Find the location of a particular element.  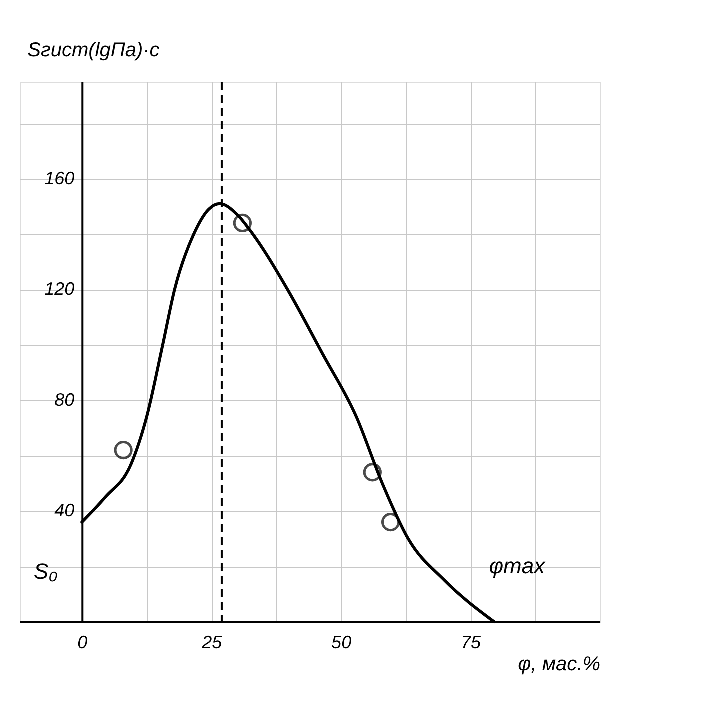

x-tick-label: 25 is located at coordinates (212, 642).